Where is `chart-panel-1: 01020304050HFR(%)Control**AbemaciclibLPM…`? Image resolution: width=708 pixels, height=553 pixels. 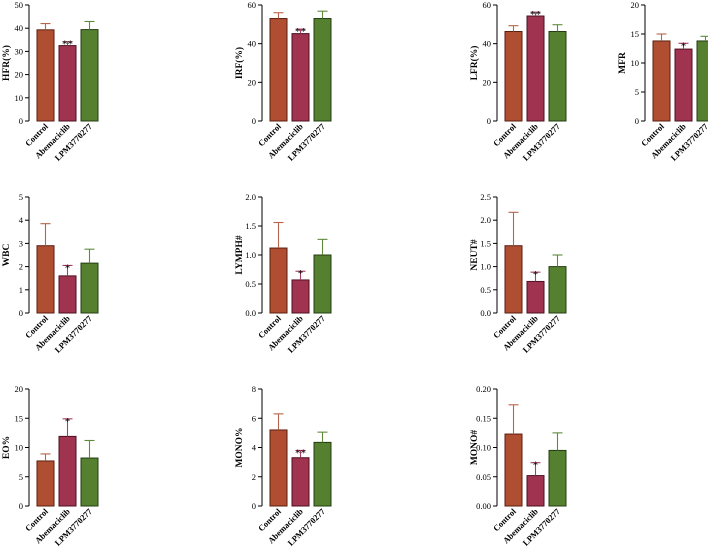 chart-panel-1: 01020304050HFR(%)Control**AbemaciclibLPM… is located at coordinates (50, 81).